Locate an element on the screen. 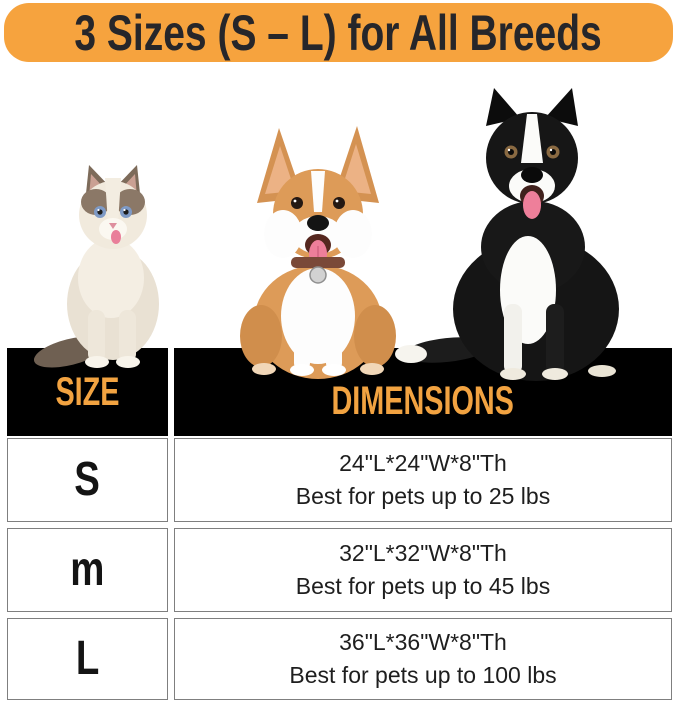 The width and height of the screenshot is (679, 705). size-column-header: SIZE is located at coordinates (87, 392).